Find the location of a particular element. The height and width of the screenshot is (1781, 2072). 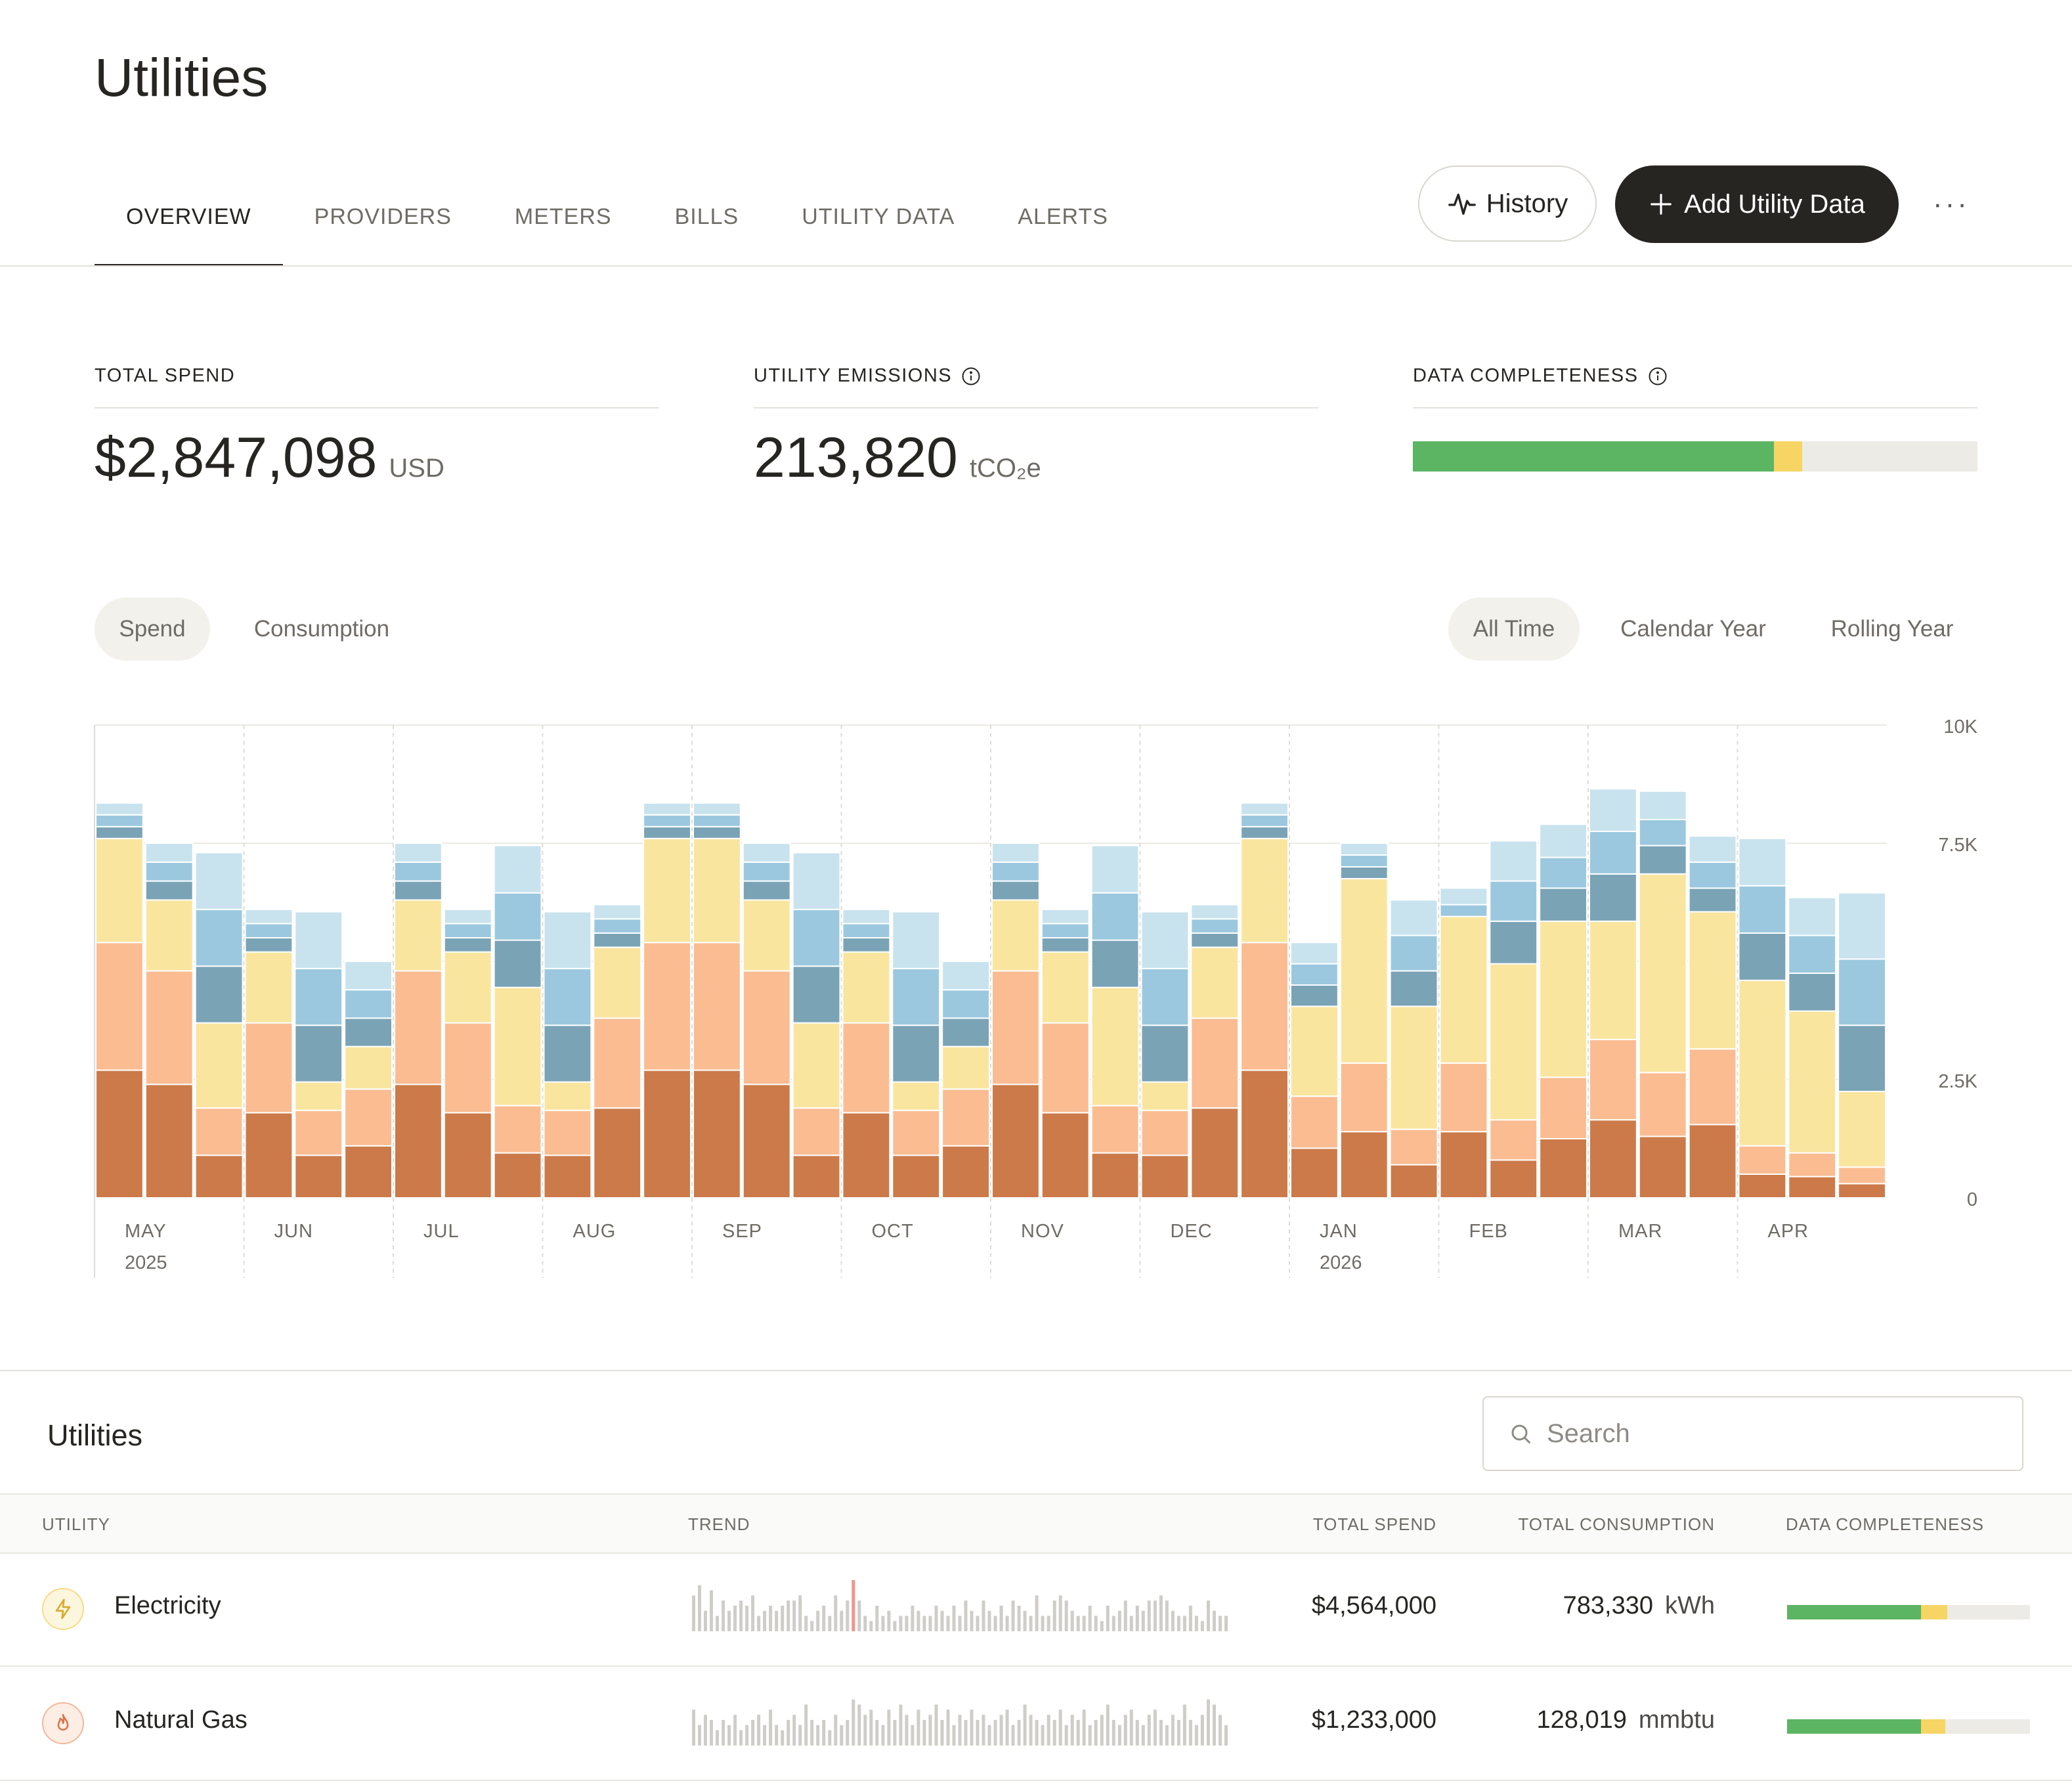

tab-alerts: ALERTS is located at coordinates (1063, 216).